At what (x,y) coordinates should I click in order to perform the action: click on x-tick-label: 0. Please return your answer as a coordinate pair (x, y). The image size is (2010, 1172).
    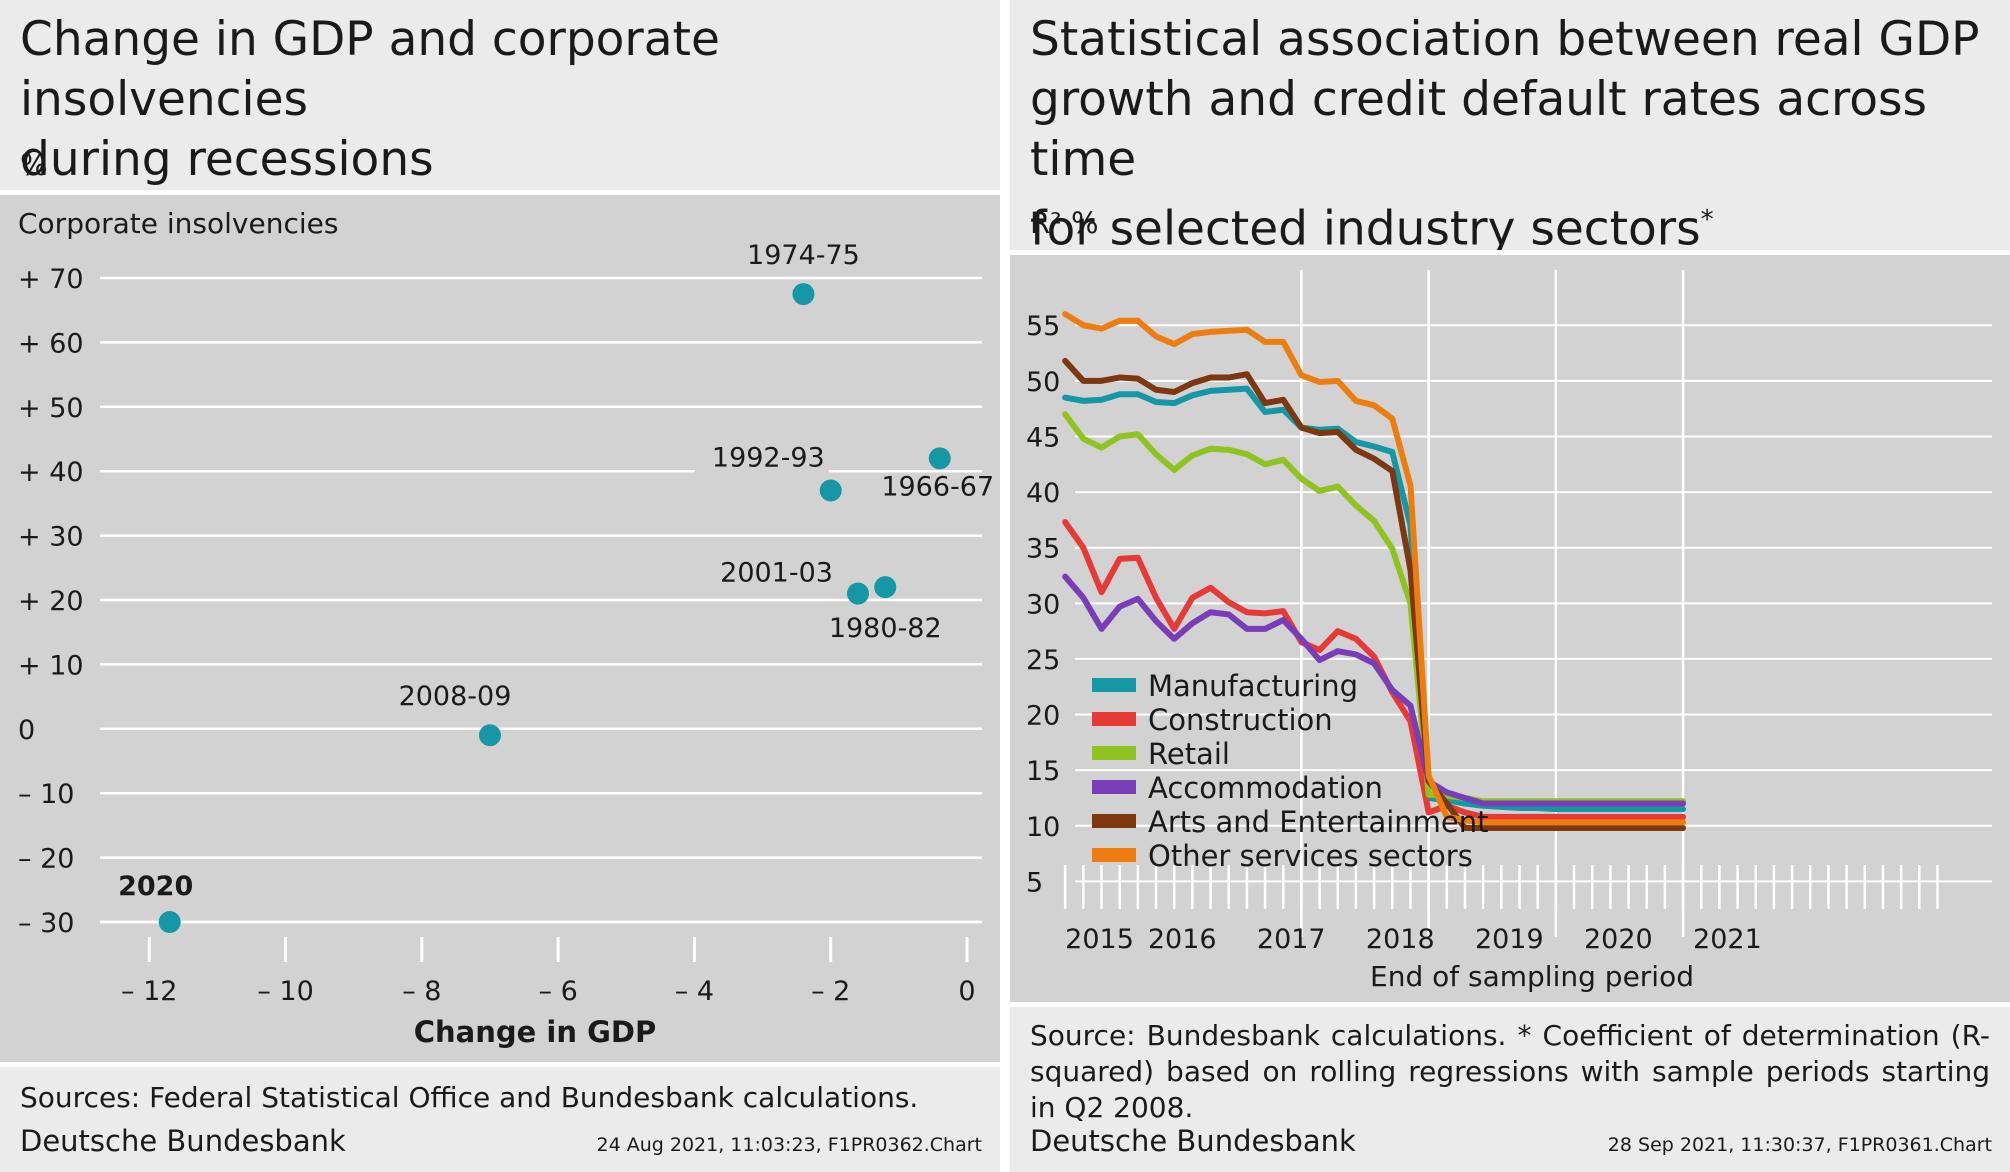
    Looking at the image, I should click on (966, 991).